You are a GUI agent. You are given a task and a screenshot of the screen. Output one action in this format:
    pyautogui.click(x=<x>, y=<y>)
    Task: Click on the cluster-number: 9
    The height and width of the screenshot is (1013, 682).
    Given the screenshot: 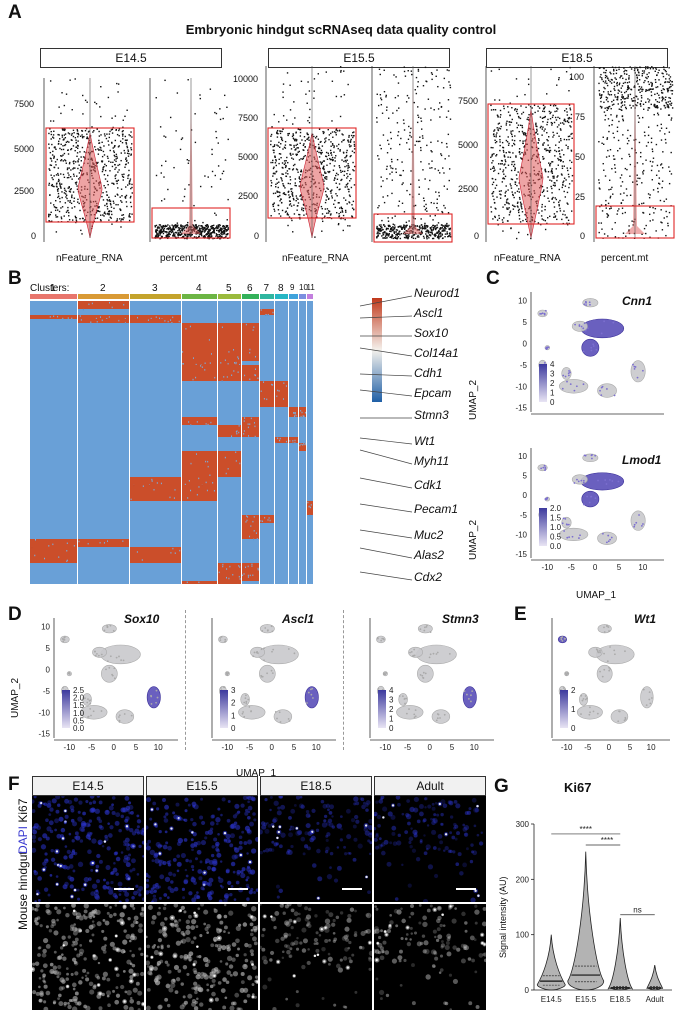 What is the action you would take?
    pyautogui.click(x=292, y=287)
    